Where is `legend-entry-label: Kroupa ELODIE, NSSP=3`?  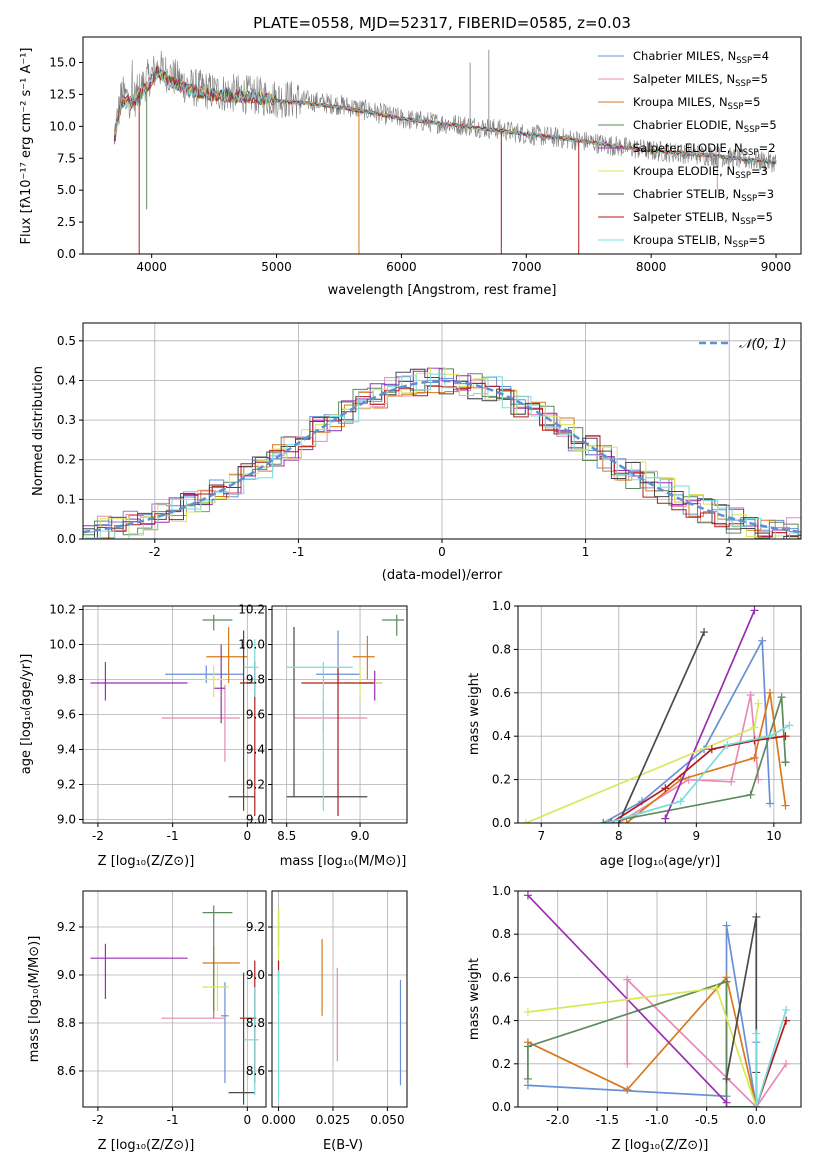 legend-entry-label: Kroupa ELODIE, NSSP=3 is located at coordinates (700, 172).